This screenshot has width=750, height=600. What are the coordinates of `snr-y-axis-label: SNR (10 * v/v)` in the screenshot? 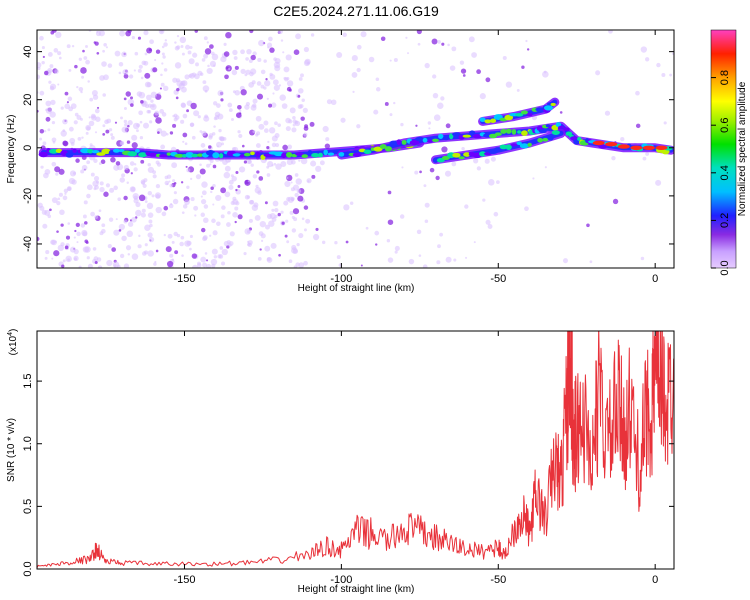 It's located at (11, 450).